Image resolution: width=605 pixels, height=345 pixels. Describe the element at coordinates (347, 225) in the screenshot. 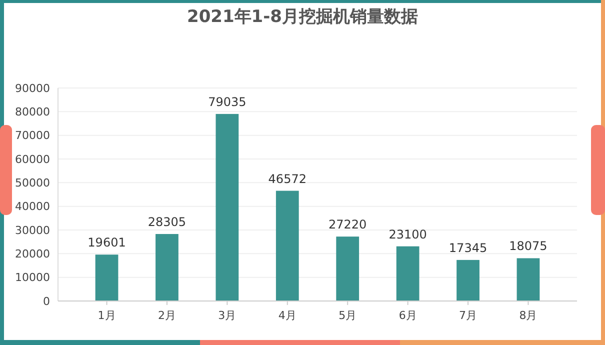

I see `data-label: 27220` at that location.